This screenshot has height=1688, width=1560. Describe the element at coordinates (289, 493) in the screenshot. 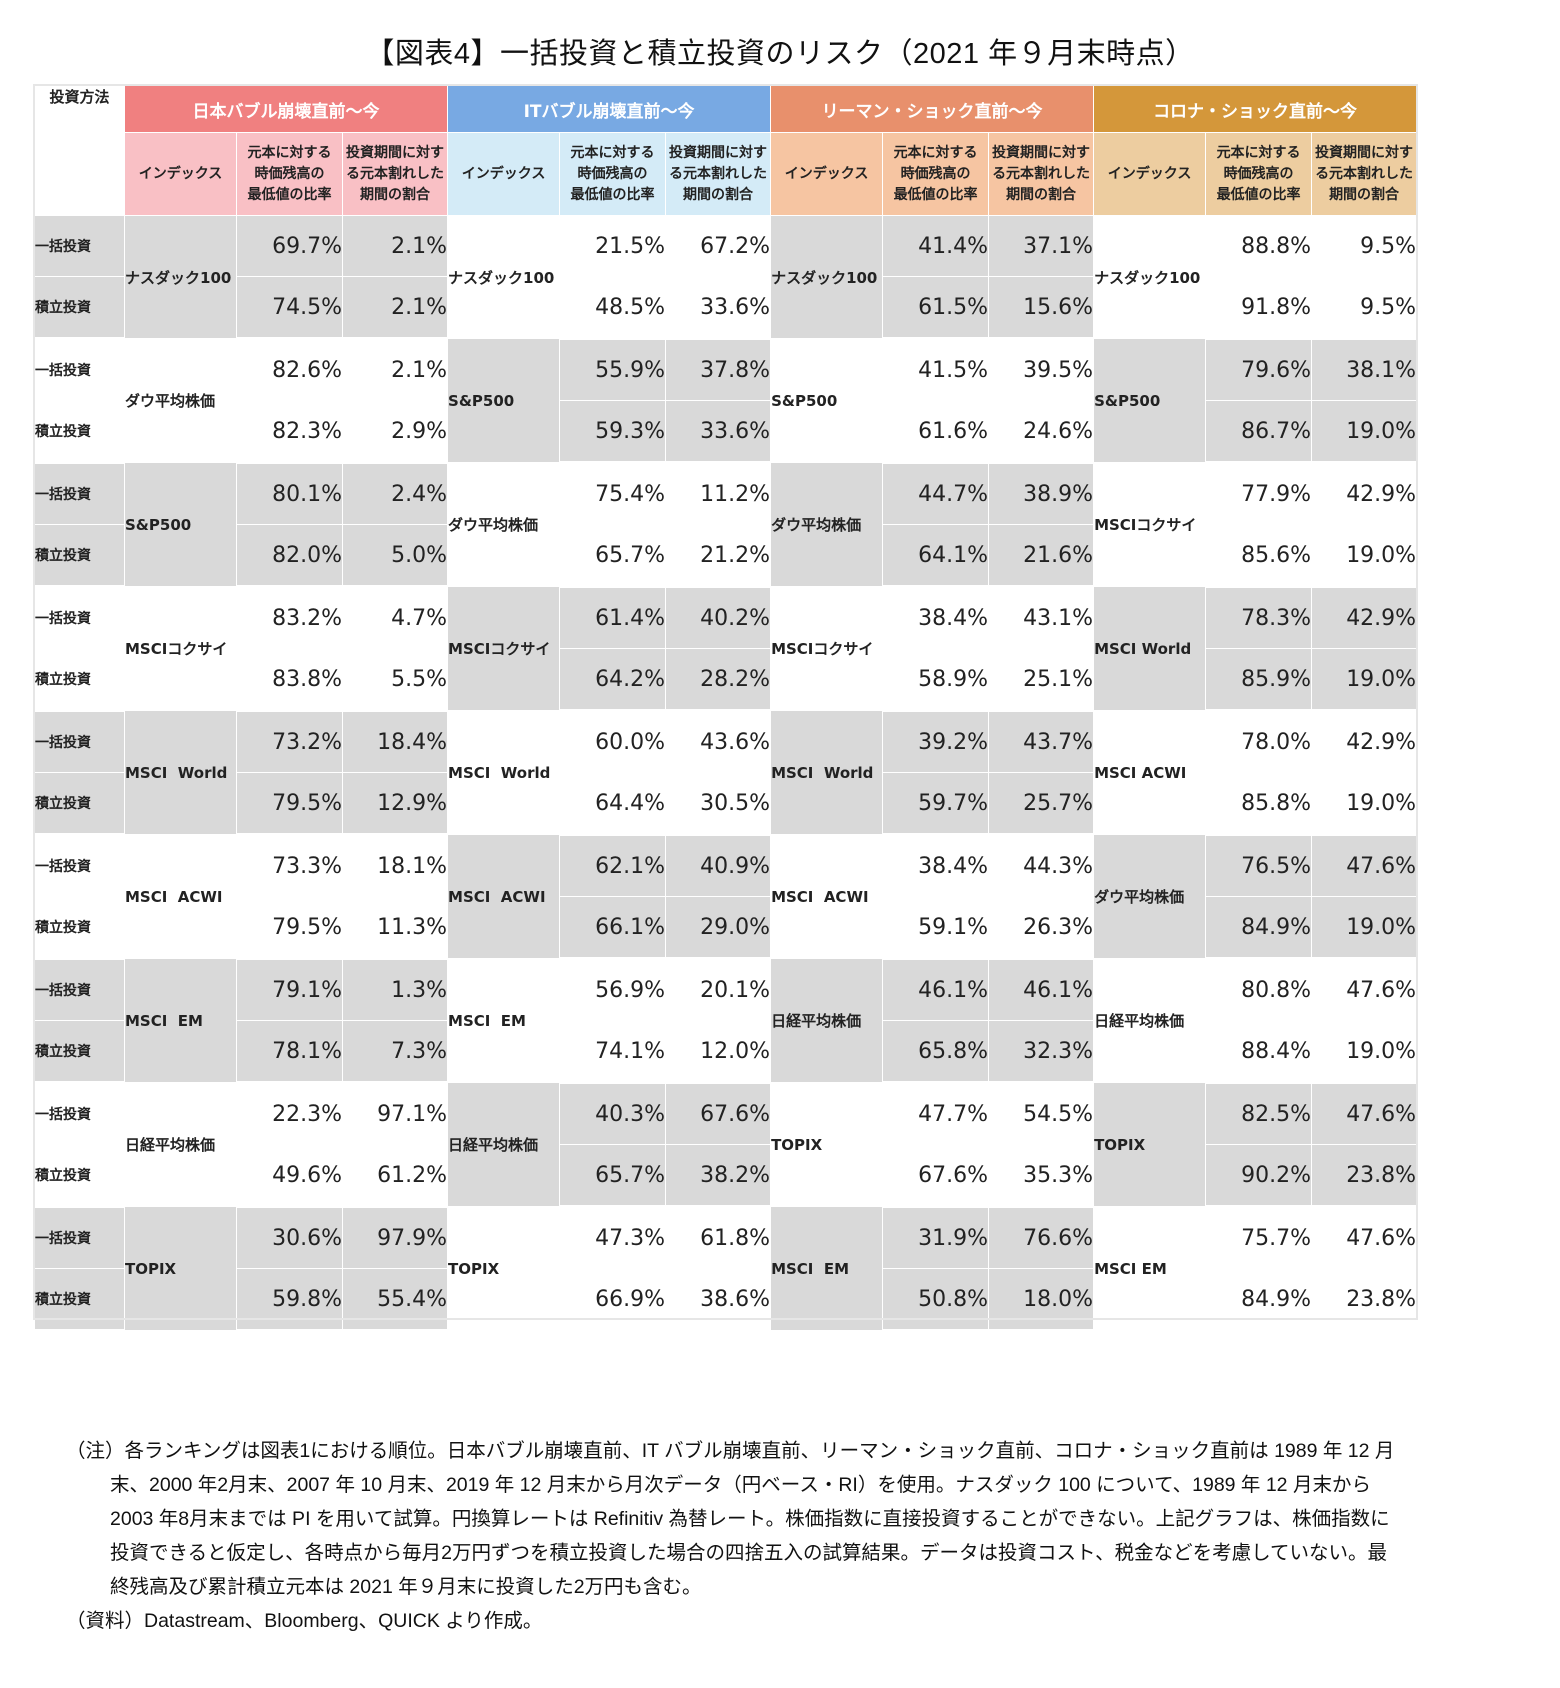

I see `min-ratio-value: 80.1%` at that location.